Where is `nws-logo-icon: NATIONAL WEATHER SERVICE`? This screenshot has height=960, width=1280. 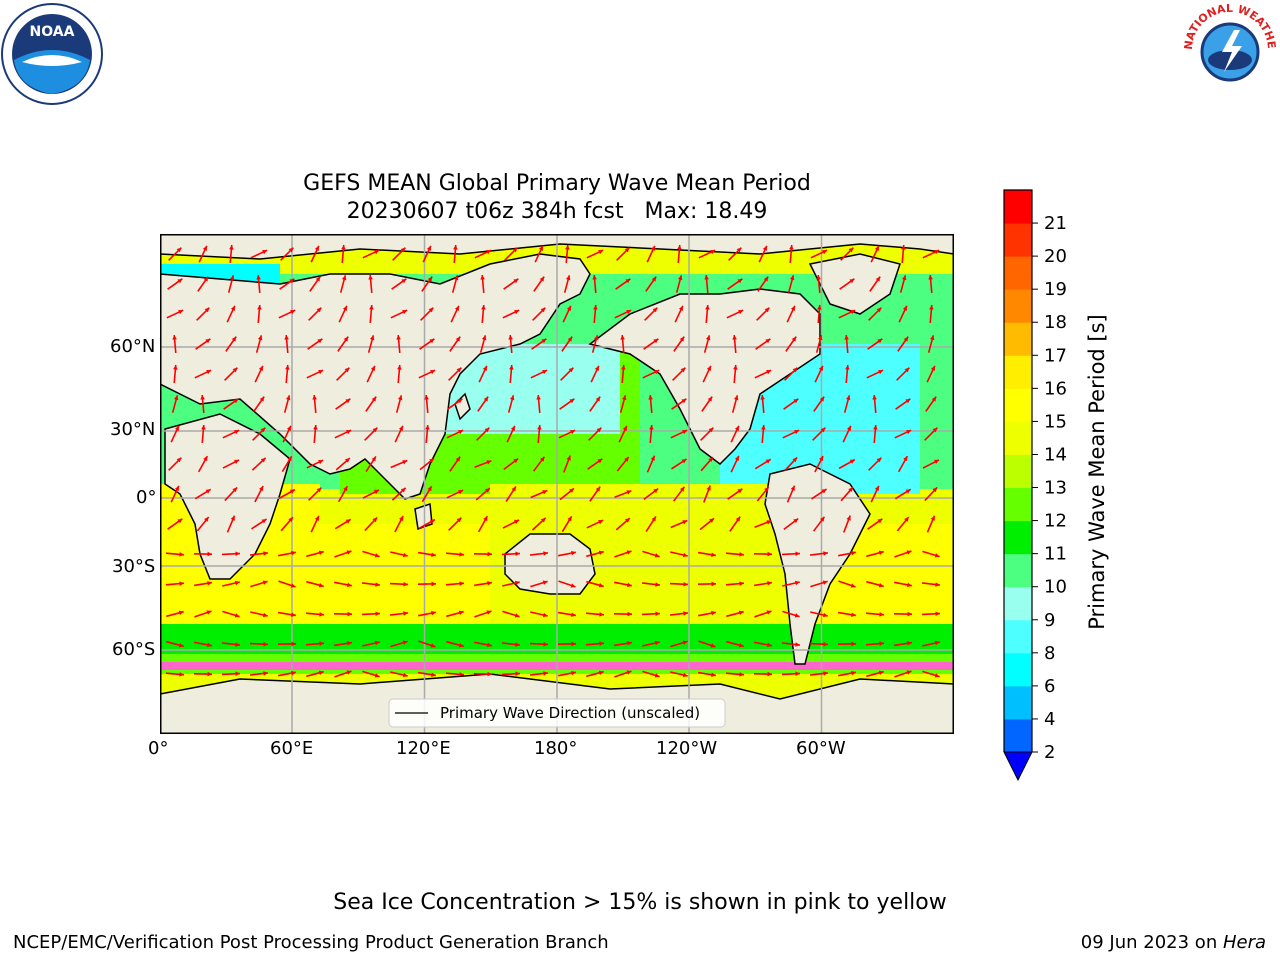
nws-logo-icon: NATIONAL WEATHER SERVICE is located at coordinates (1228, 48).